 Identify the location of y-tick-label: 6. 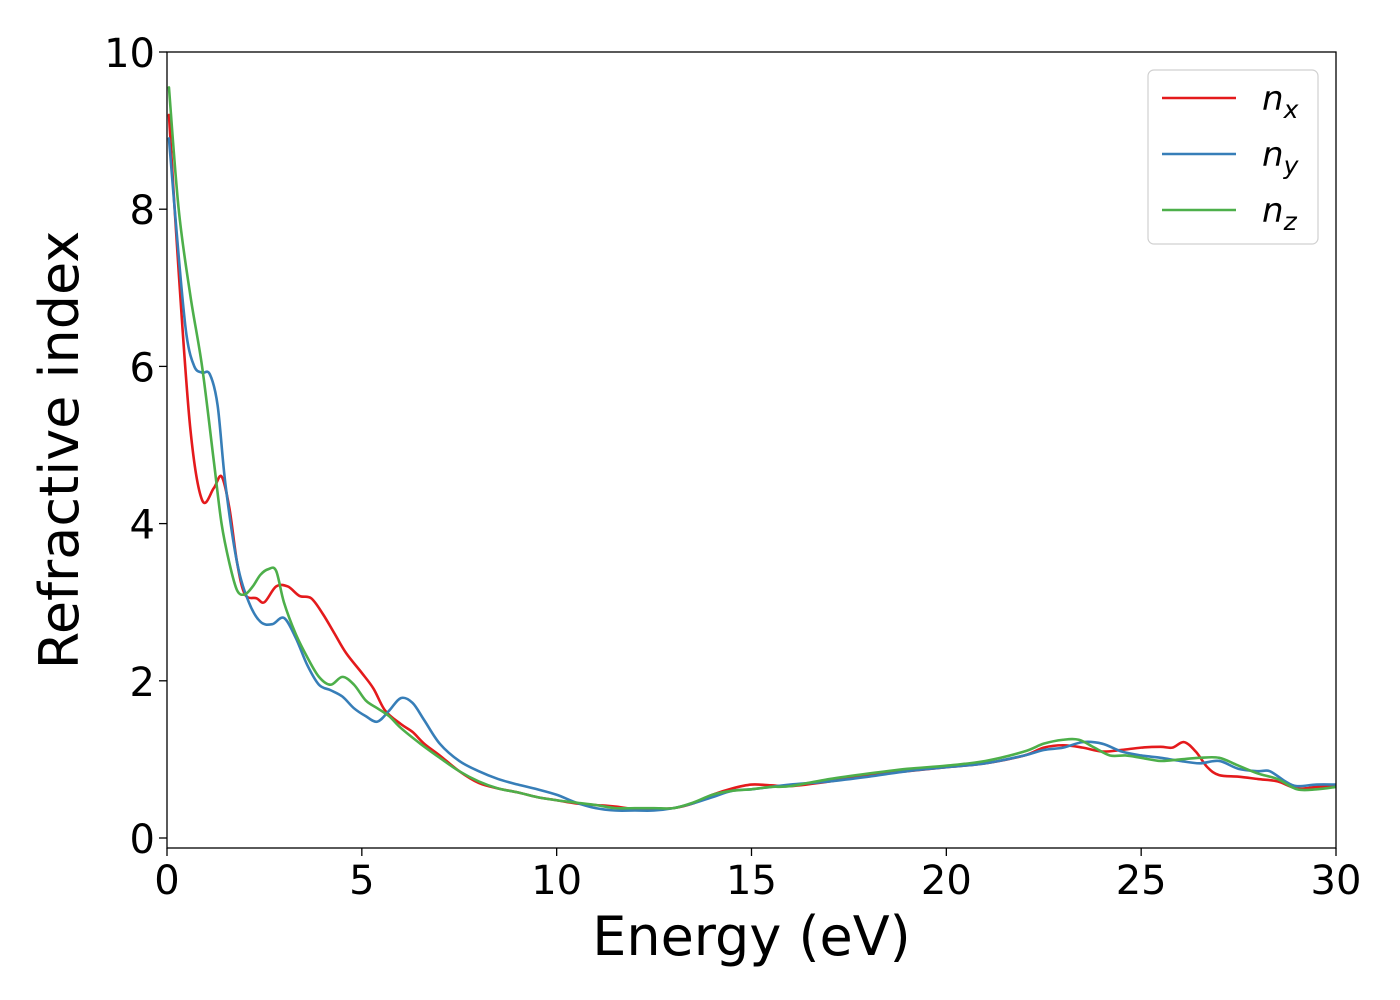
(142, 368).